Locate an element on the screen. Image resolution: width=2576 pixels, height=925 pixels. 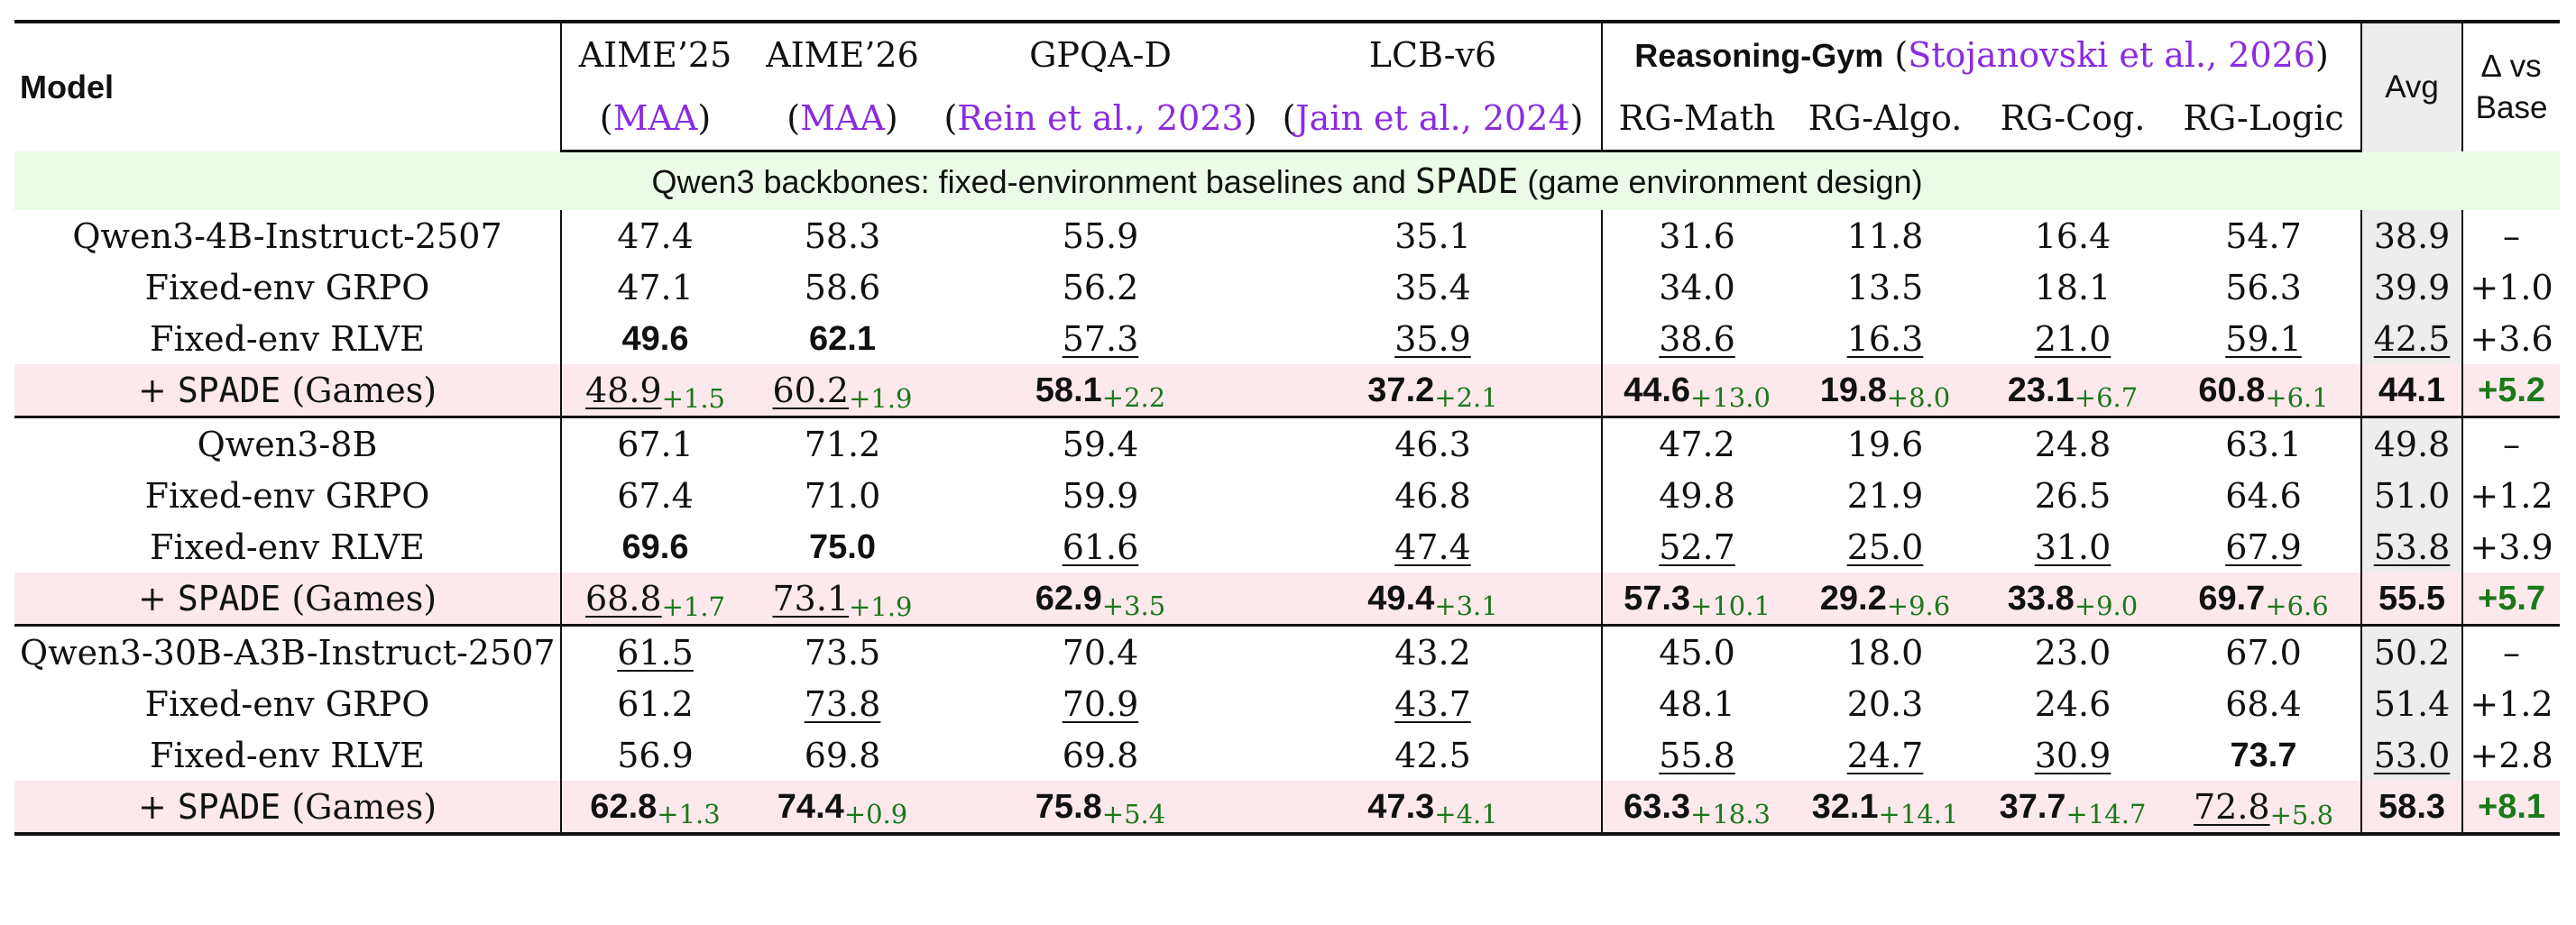
aime25-citation: MAA is located at coordinates (655, 118).